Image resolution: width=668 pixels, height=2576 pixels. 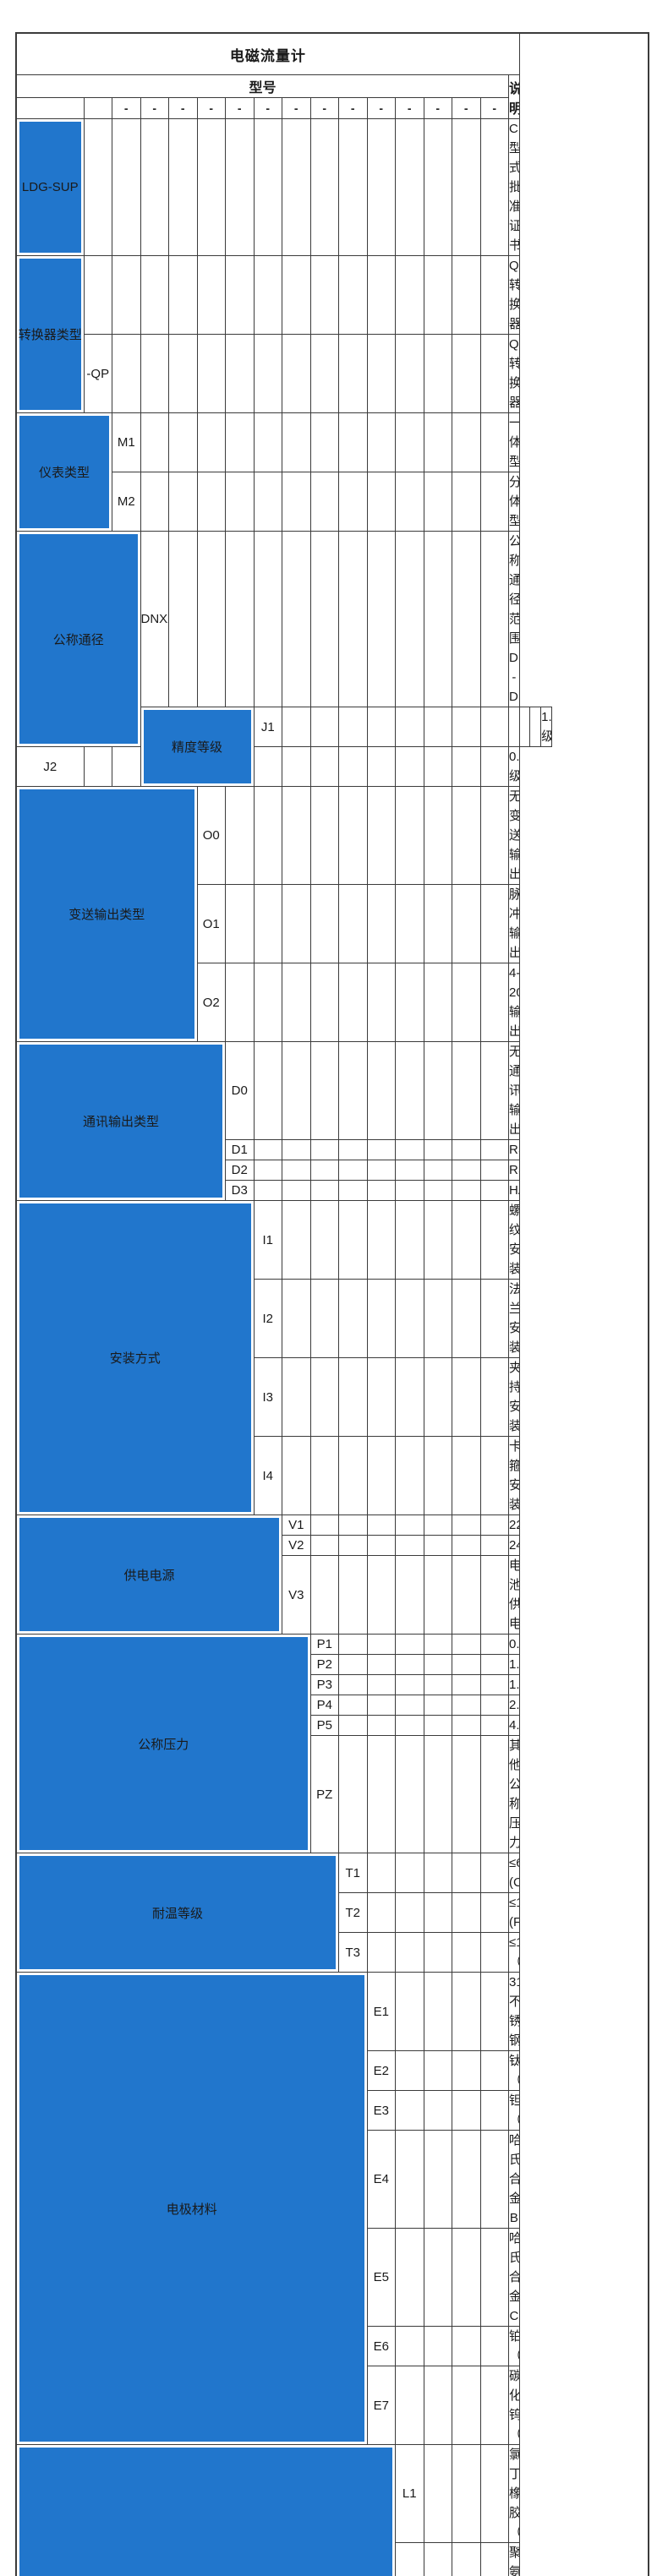 What do you see at coordinates (514, 1873) in the screenshot?
I see `description-cell: ≤60℃(CR/PU)` at bounding box center [514, 1873].